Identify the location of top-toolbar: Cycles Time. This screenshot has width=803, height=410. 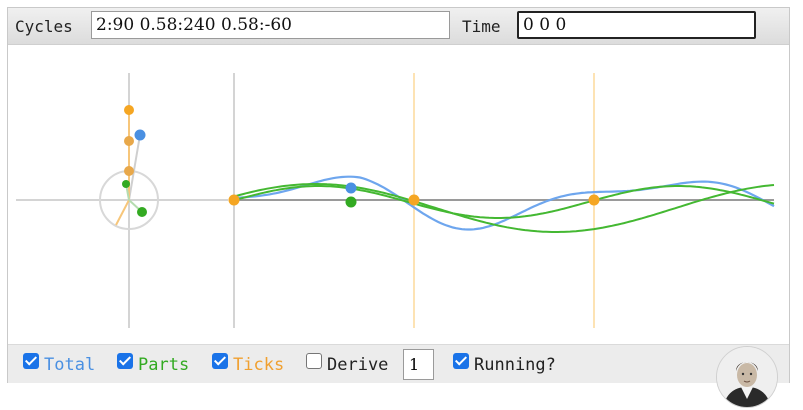
(398, 26).